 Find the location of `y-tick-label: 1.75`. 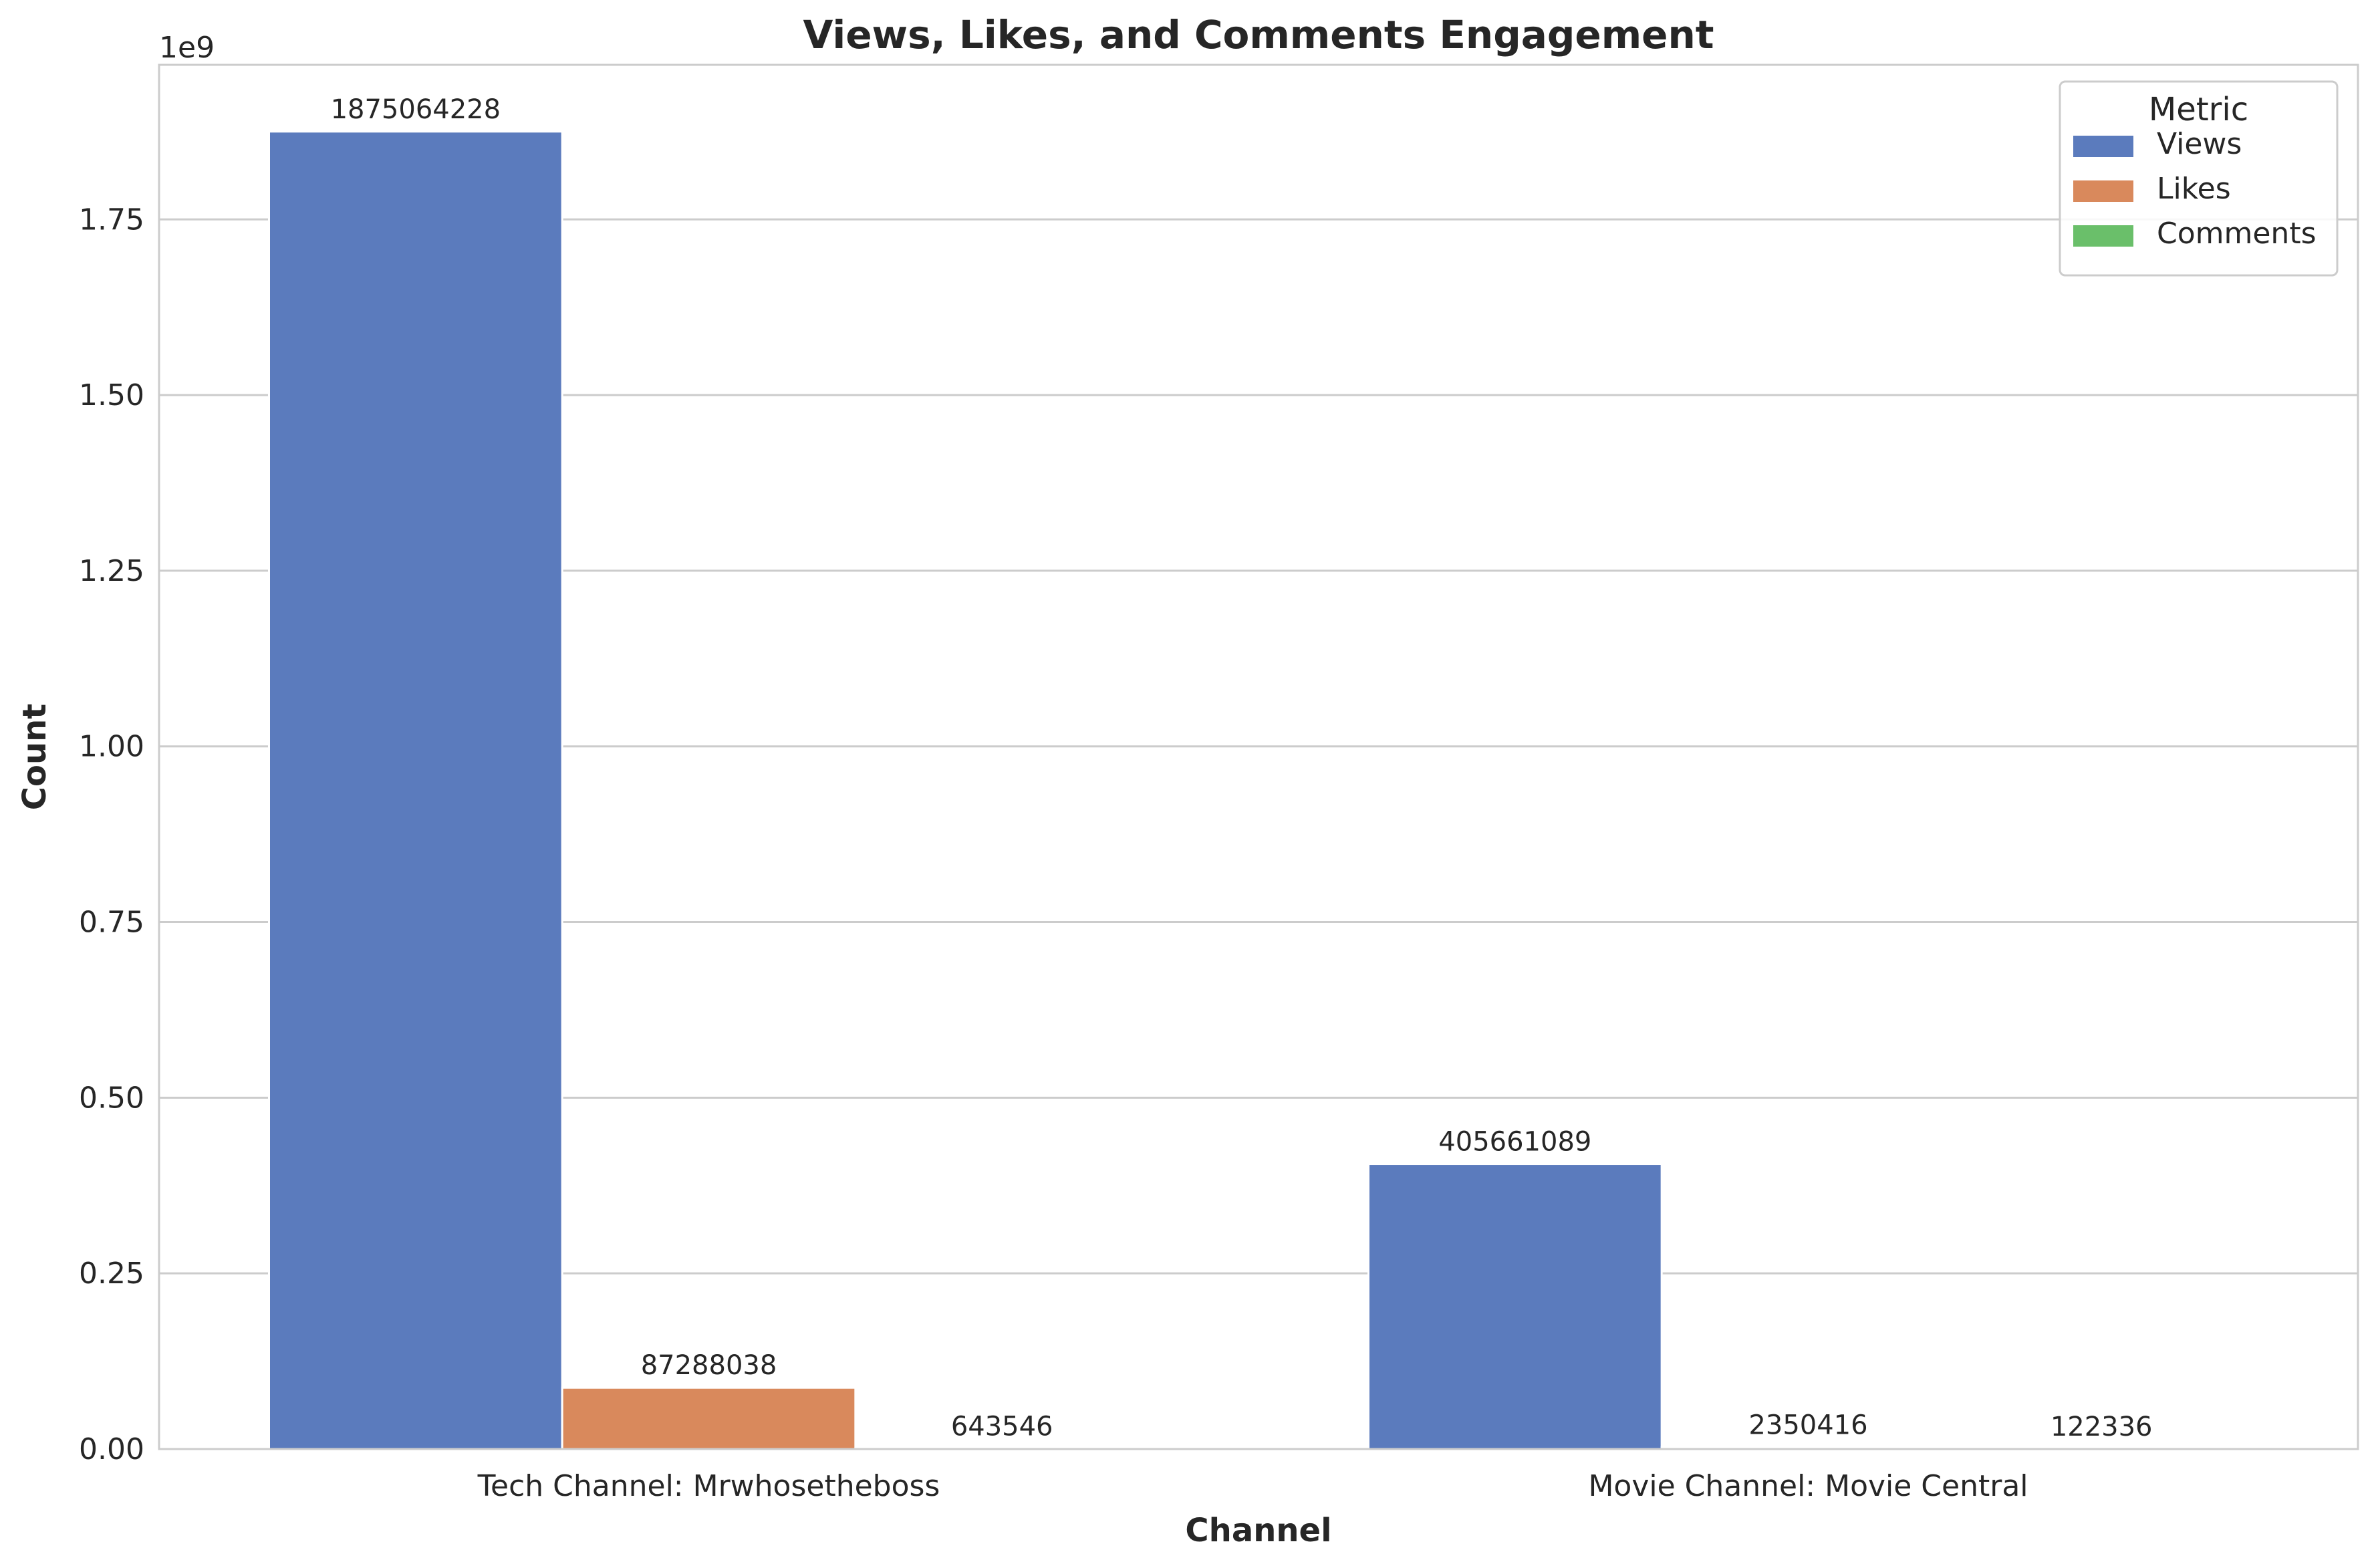

y-tick-label: 1.75 is located at coordinates (111, 220).